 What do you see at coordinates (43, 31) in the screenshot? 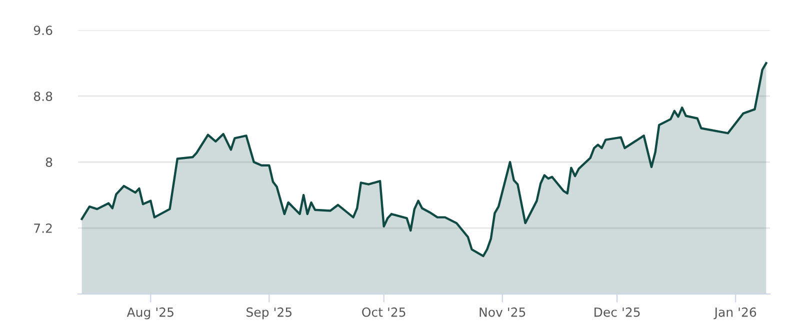
I see `y-tick-label: 9.6` at bounding box center [43, 31].